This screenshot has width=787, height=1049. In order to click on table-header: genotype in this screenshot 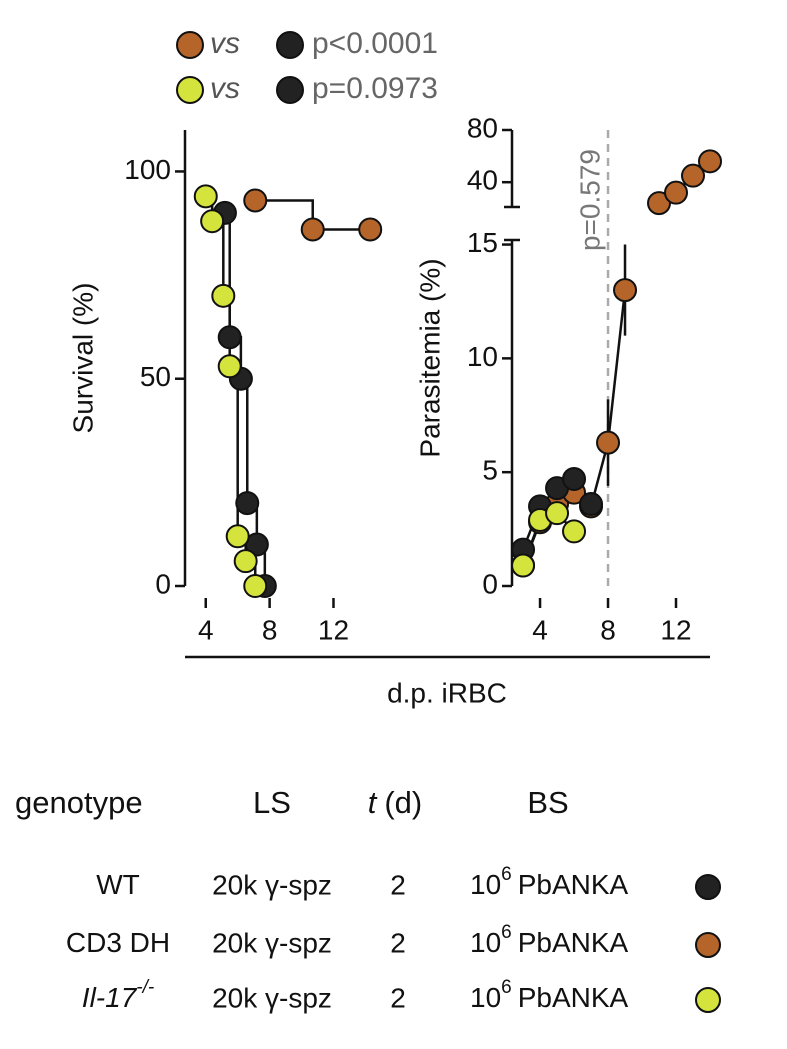, I will do `click(79, 802)`.